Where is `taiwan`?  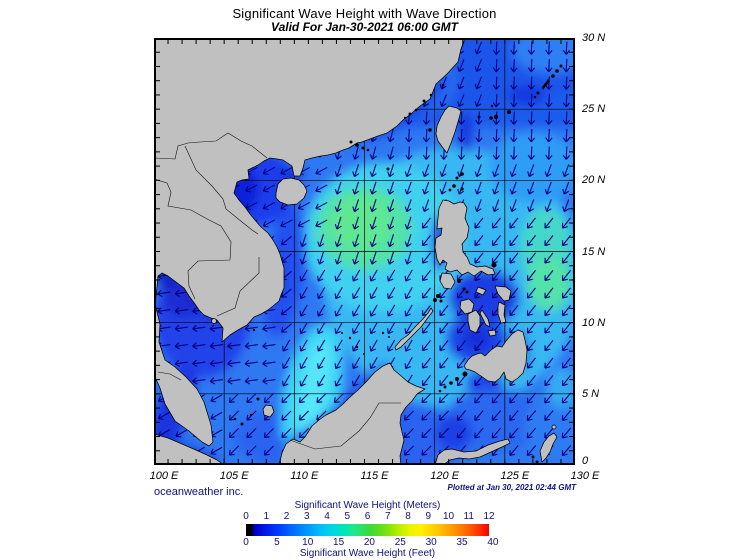
taiwan is located at coordinates (448, 129).